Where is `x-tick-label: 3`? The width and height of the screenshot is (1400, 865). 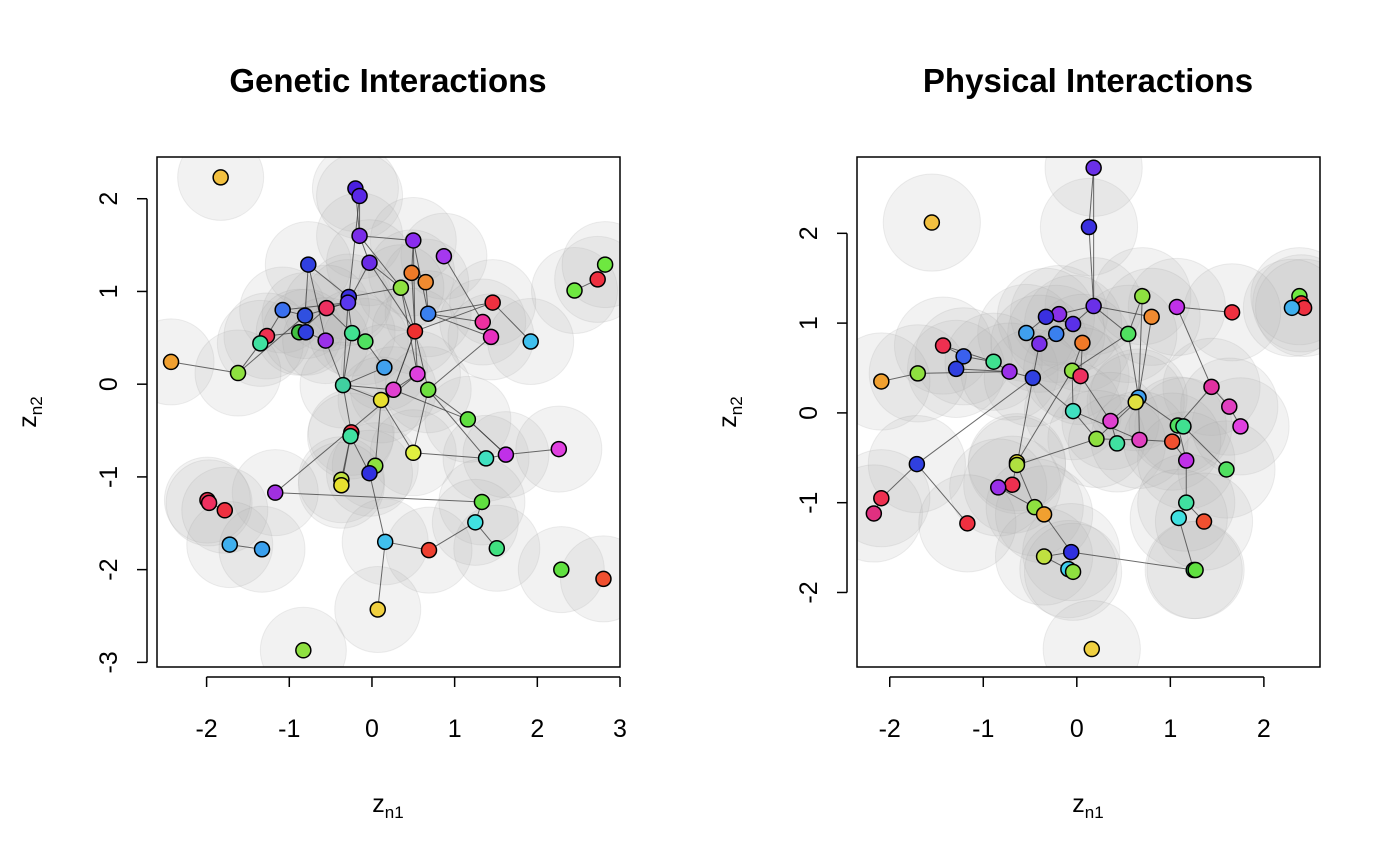
x-tick-label: 3 is located at coordinates (620, 729).